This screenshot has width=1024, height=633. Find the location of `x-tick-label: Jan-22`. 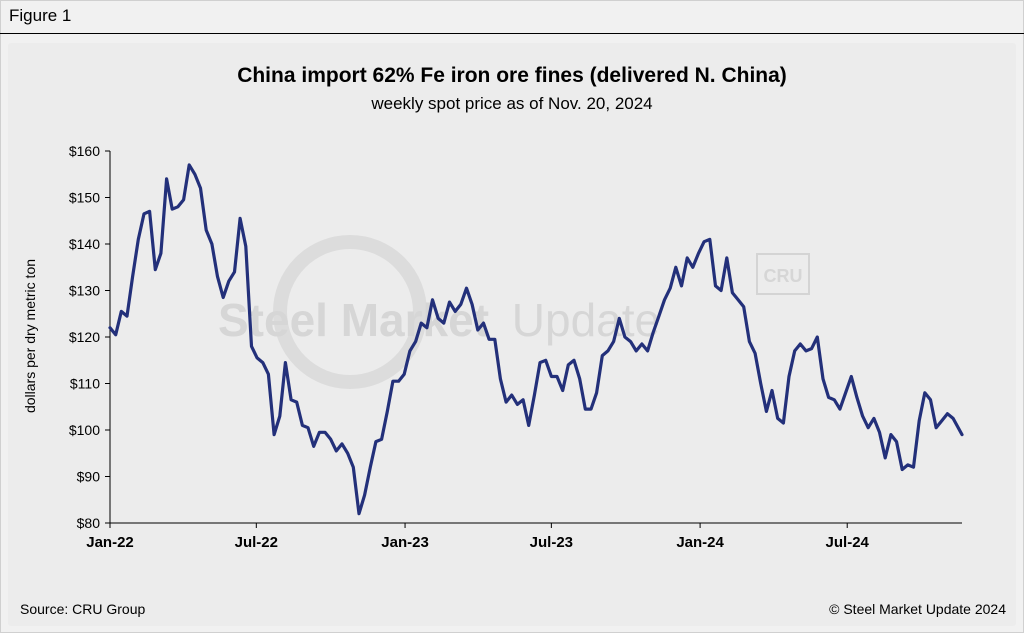

x-tick-label: Jan-22 is located at coordinates (110, 542).